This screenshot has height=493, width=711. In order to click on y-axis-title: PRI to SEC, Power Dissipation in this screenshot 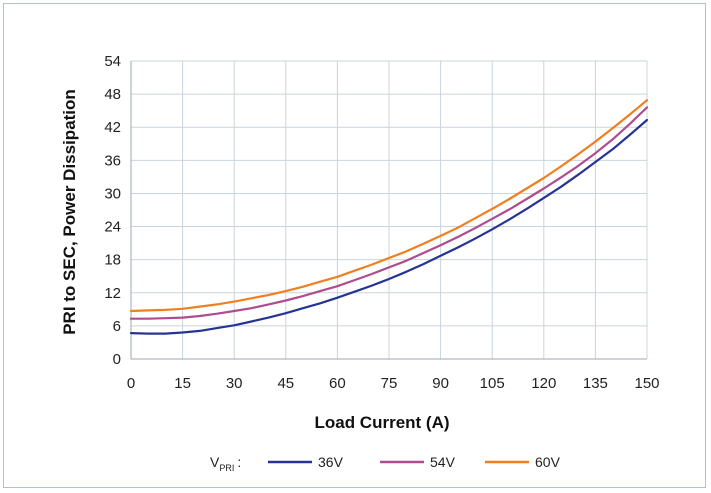, I will do `click(69, 212)`.